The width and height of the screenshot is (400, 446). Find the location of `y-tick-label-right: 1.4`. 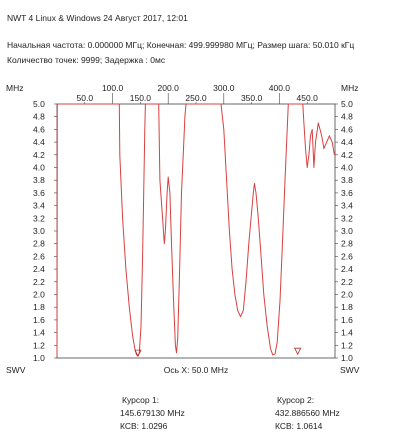

y-tick-label-right: 1.4 is located at coordinates (347, 333).